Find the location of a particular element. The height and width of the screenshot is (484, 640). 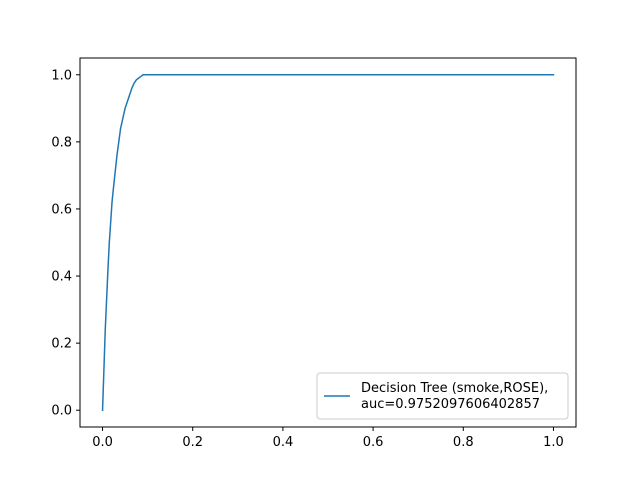

y-tick-label: 0.2 is located at coordinates (61, 344).